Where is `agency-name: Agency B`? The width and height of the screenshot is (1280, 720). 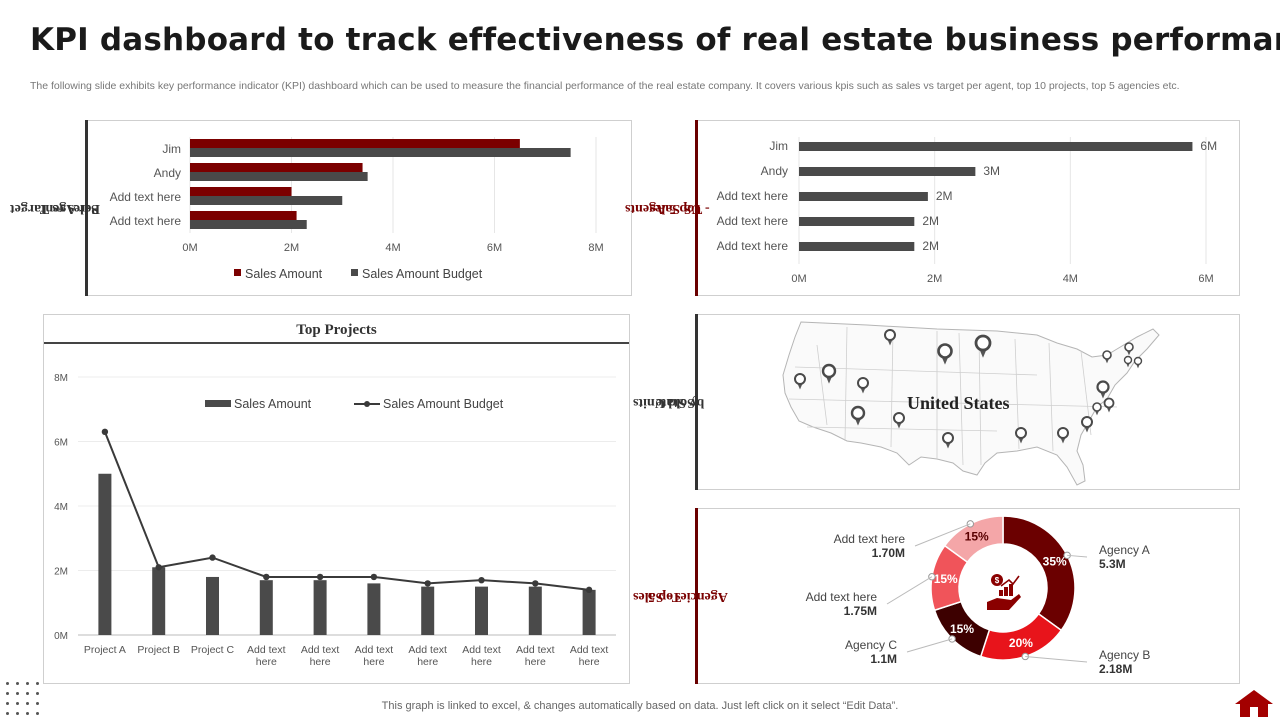 agency-name: Agency B is located at coordinates (1124, 655).